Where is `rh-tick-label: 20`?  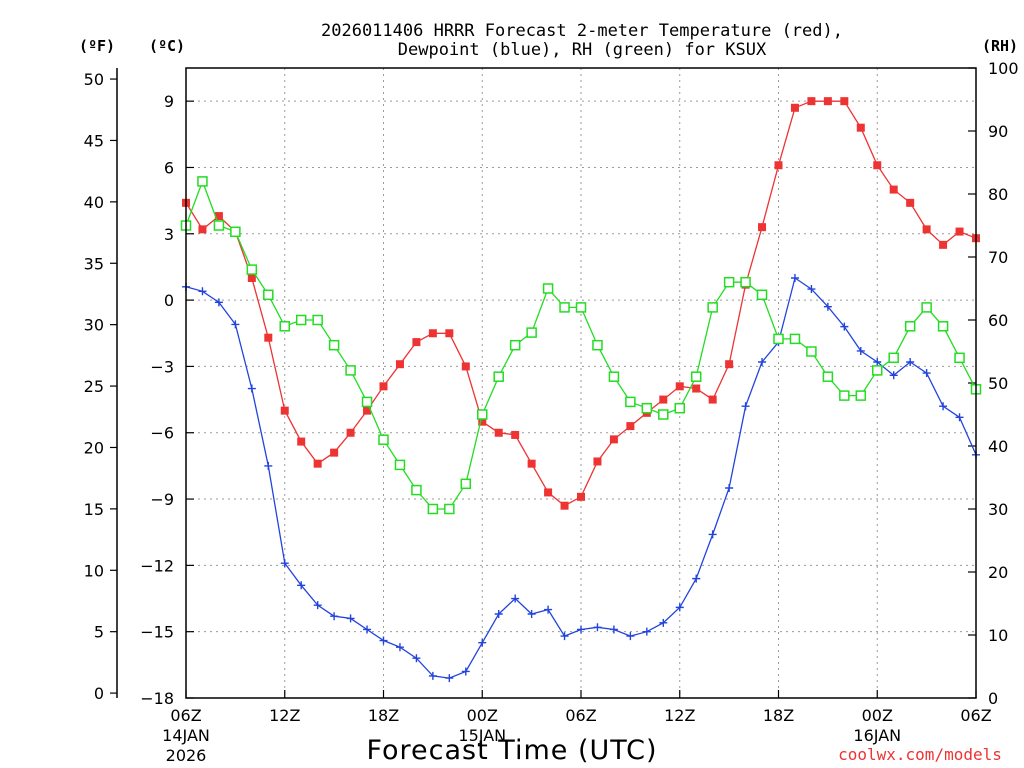
rh-tick-label: 20 is located at coordinates (998, 572).